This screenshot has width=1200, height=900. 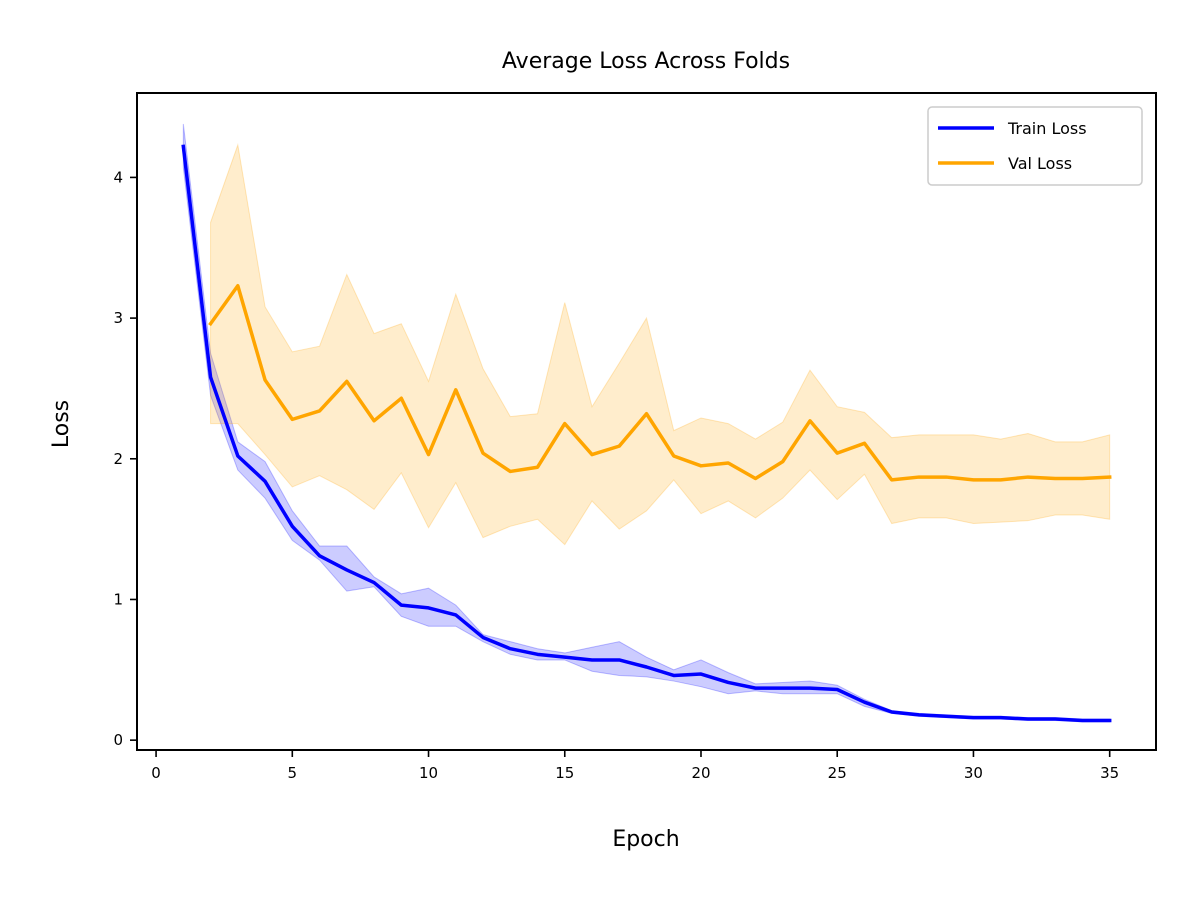 I want to click on y-tick-label: 2, so click(x=118, y=459).